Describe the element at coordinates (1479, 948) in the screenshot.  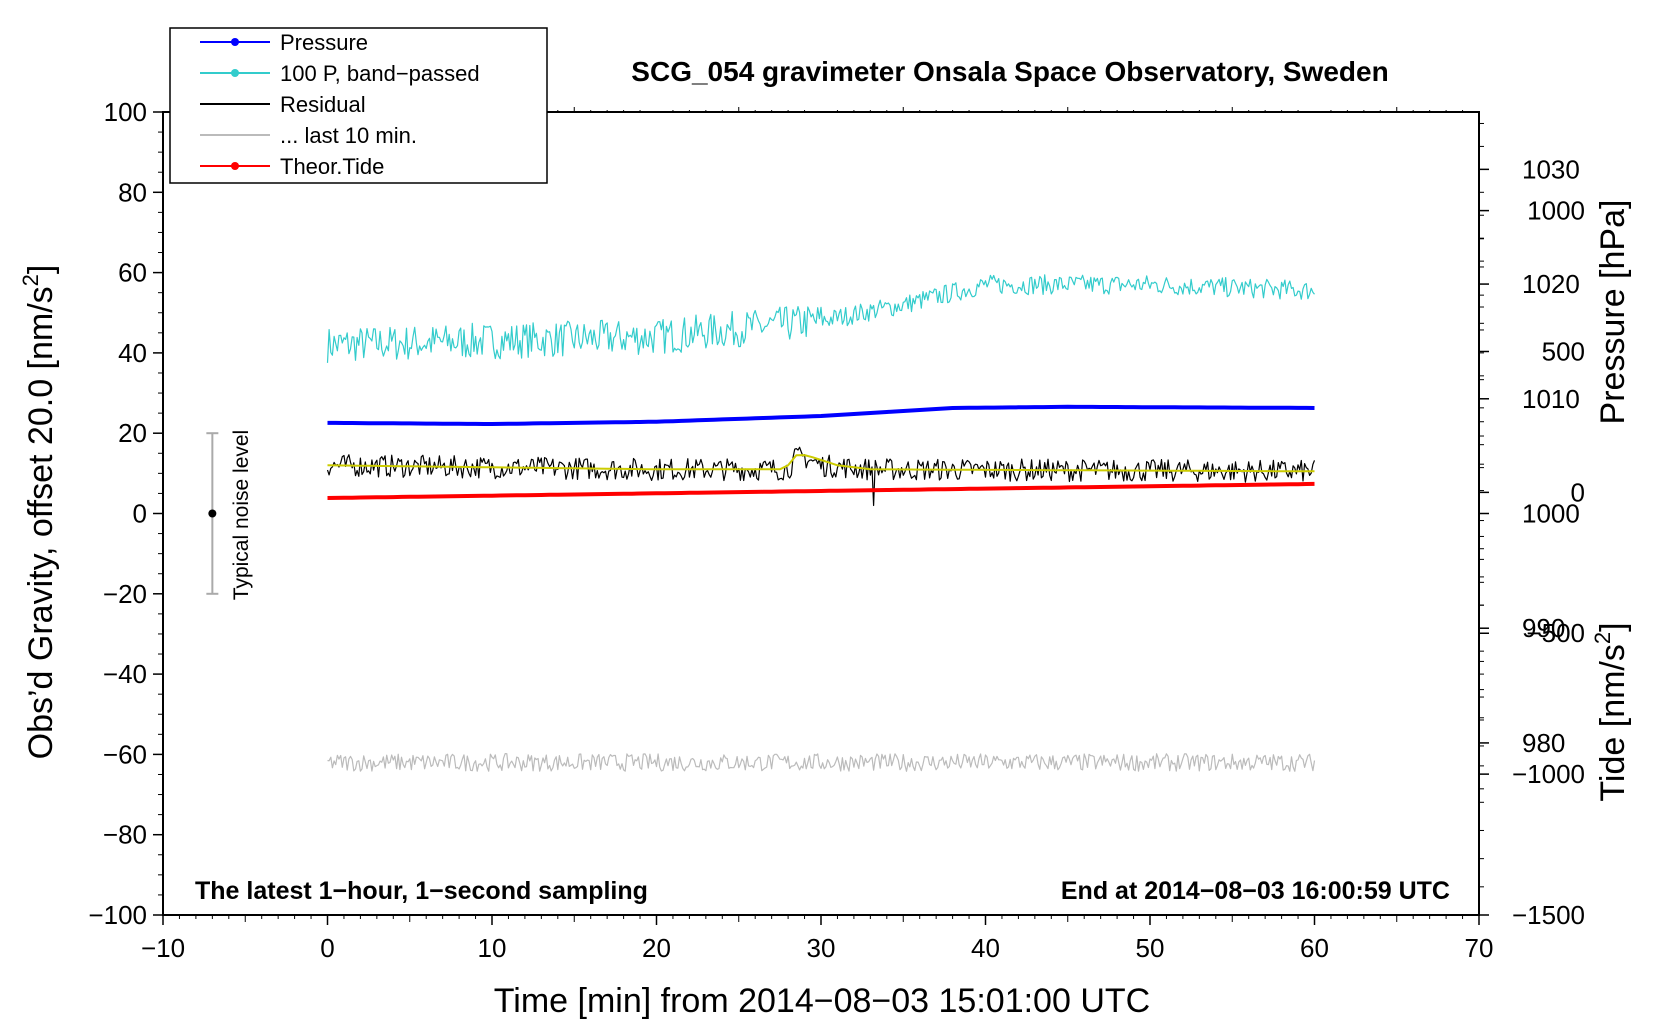
I see `x-tick-label: 70` at that location.